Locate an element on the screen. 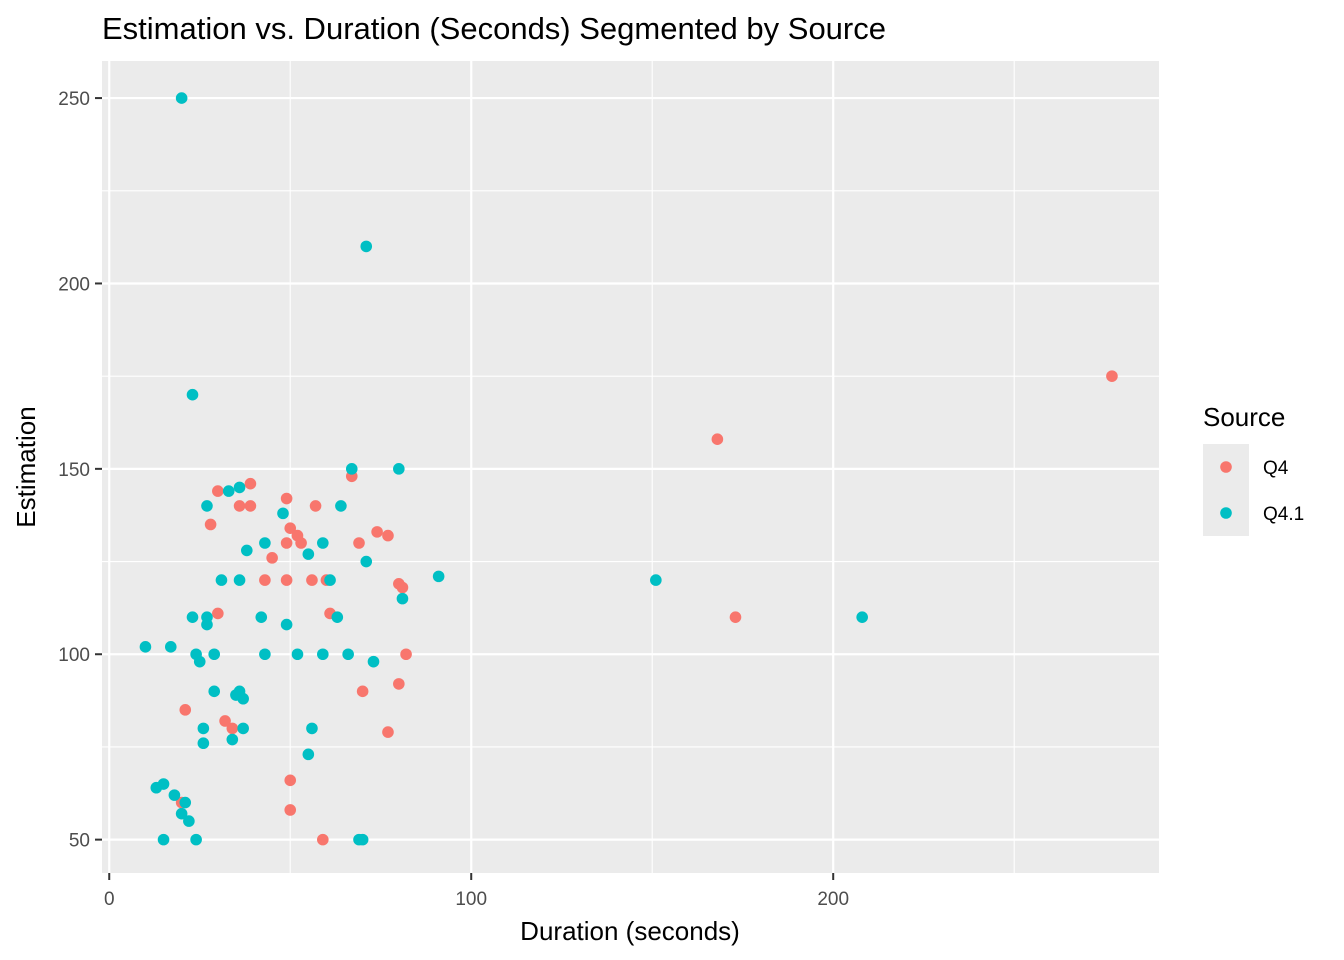 This screenshot has height=960, width=1344. y-tick-label: 50 is located at coordinates (79, 841).